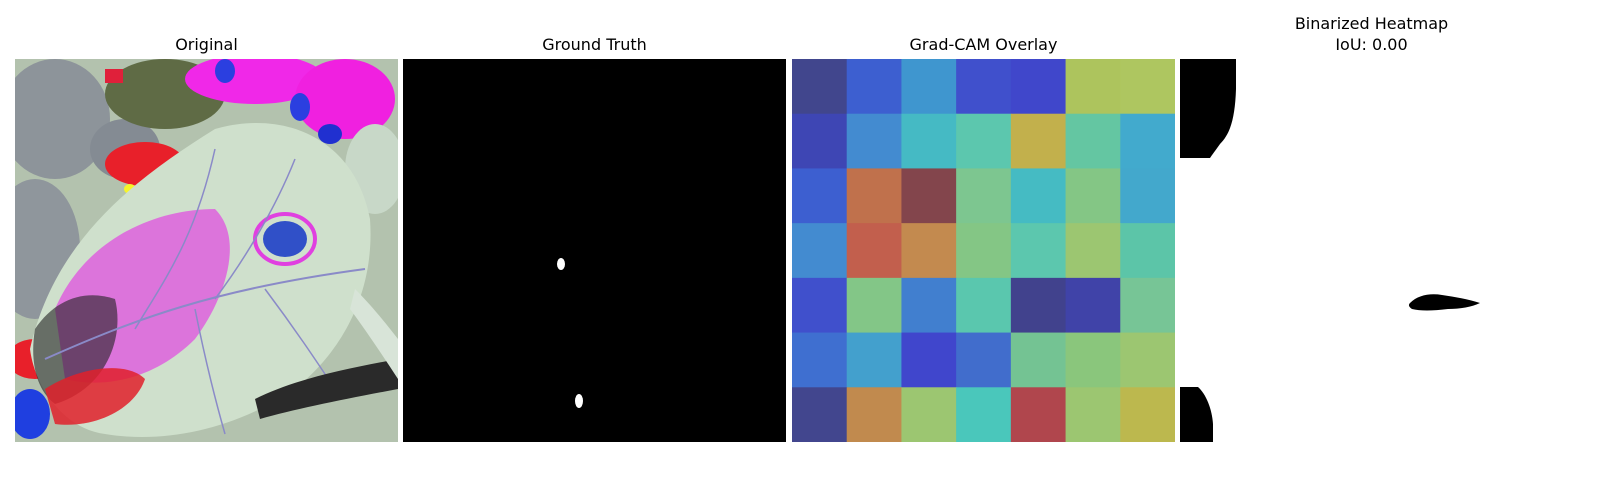 This screenshot has width=1600, height=500. What do you see at coordinates (1371, 44) in the screenshot?
I see `iou-label: IoU: 0.00` at bounding box center [1371, 44].